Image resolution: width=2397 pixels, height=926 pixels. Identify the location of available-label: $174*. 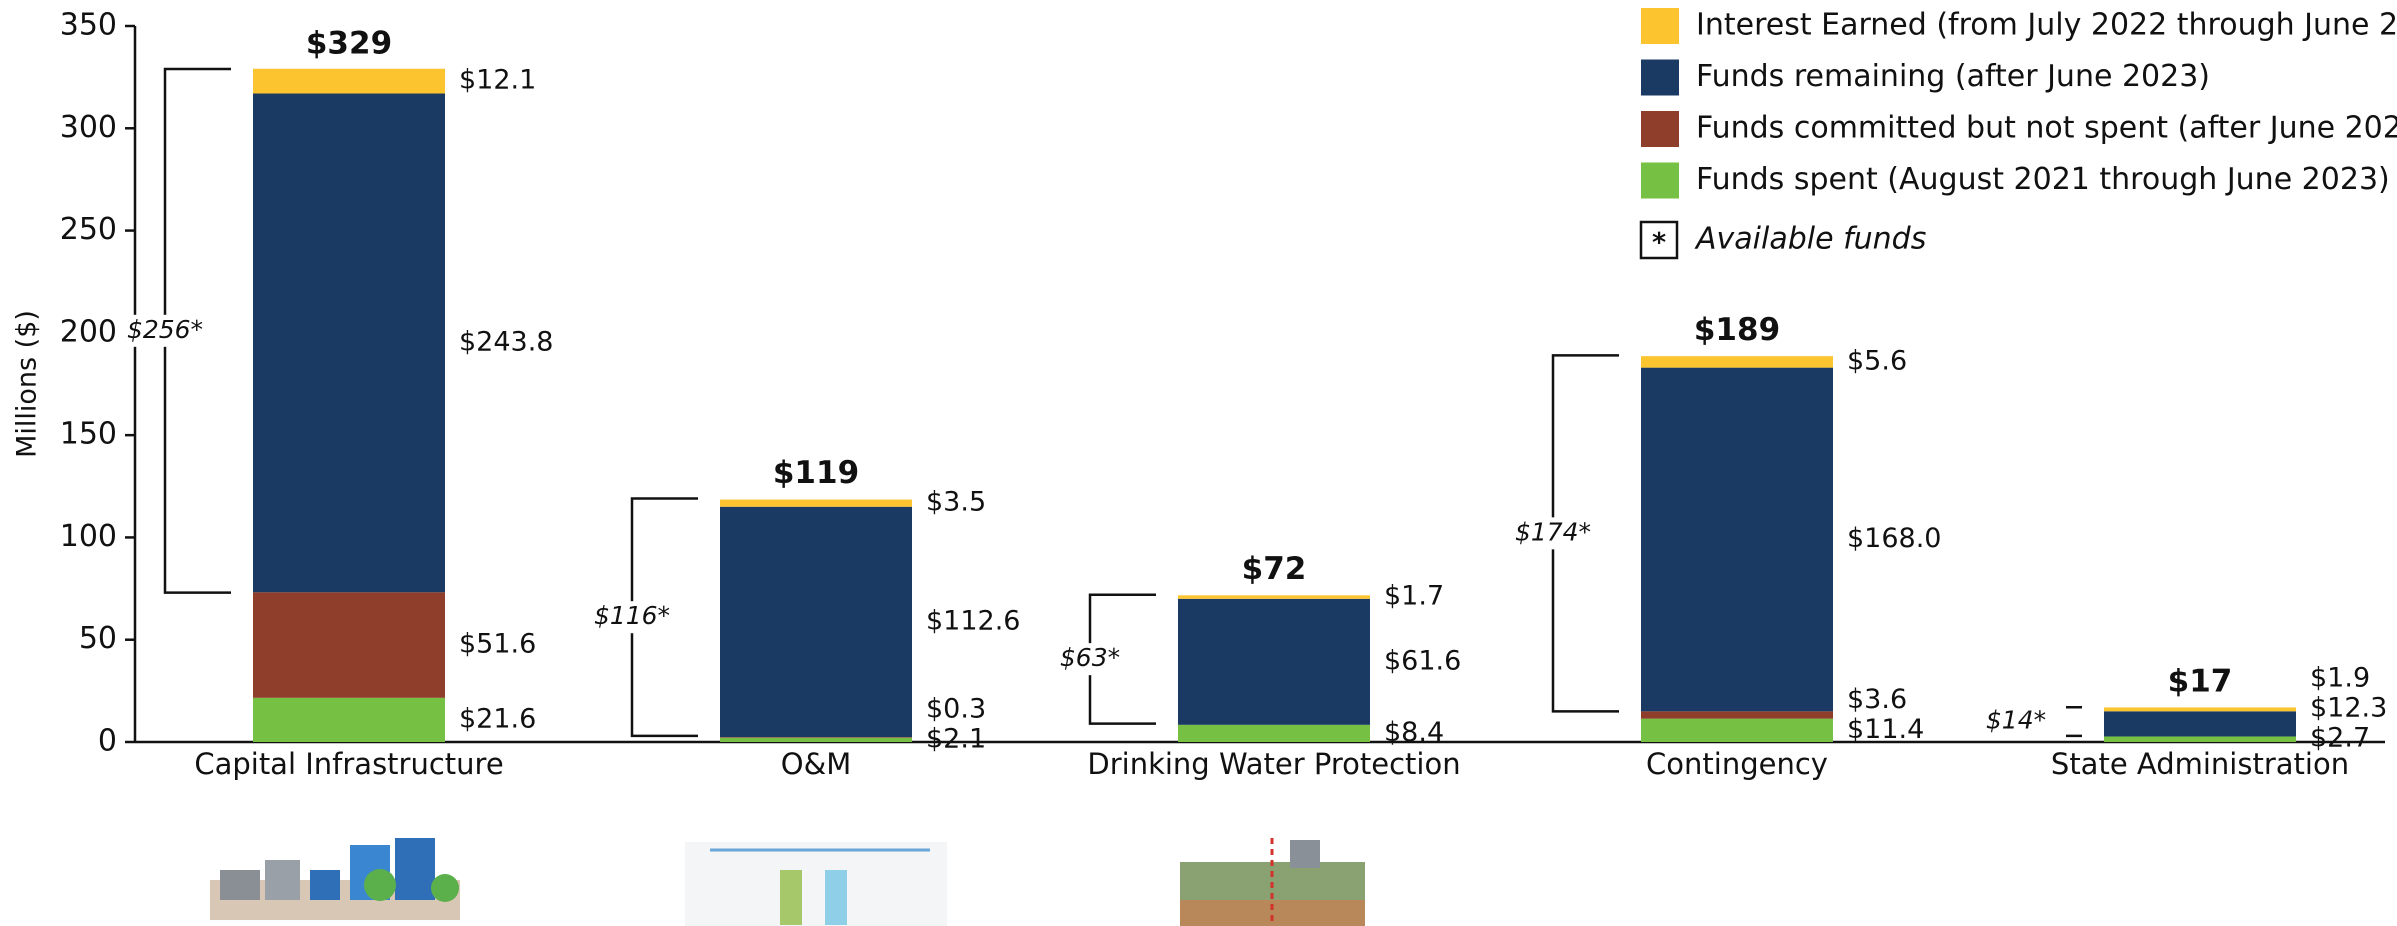
(1553, 531).